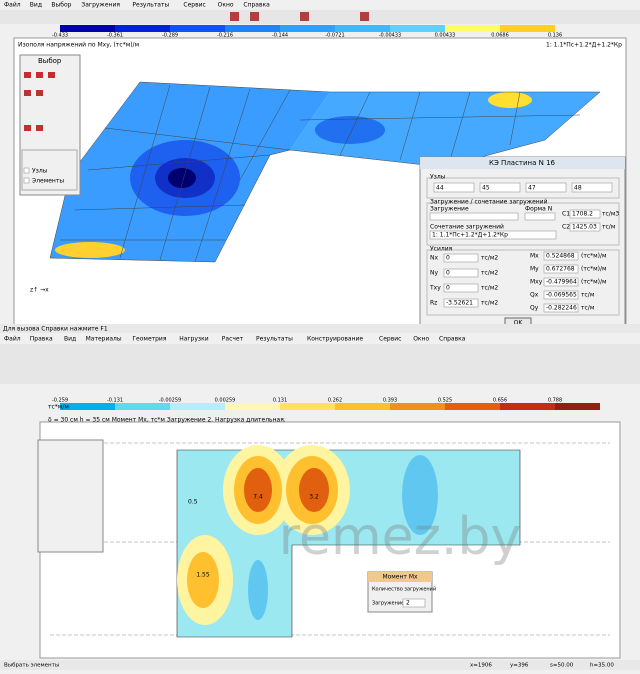 The image size is (640, 674). Describe the element at coordinates (70, 339) in the screenshot. I see `menu-item: Вид` at that location.